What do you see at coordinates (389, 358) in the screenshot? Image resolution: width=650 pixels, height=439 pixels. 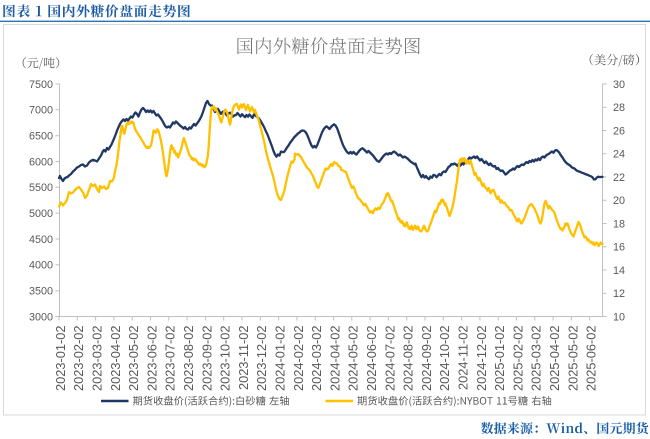 I see `svg-text: 2024-07-02` at bounding box center [389, 358].